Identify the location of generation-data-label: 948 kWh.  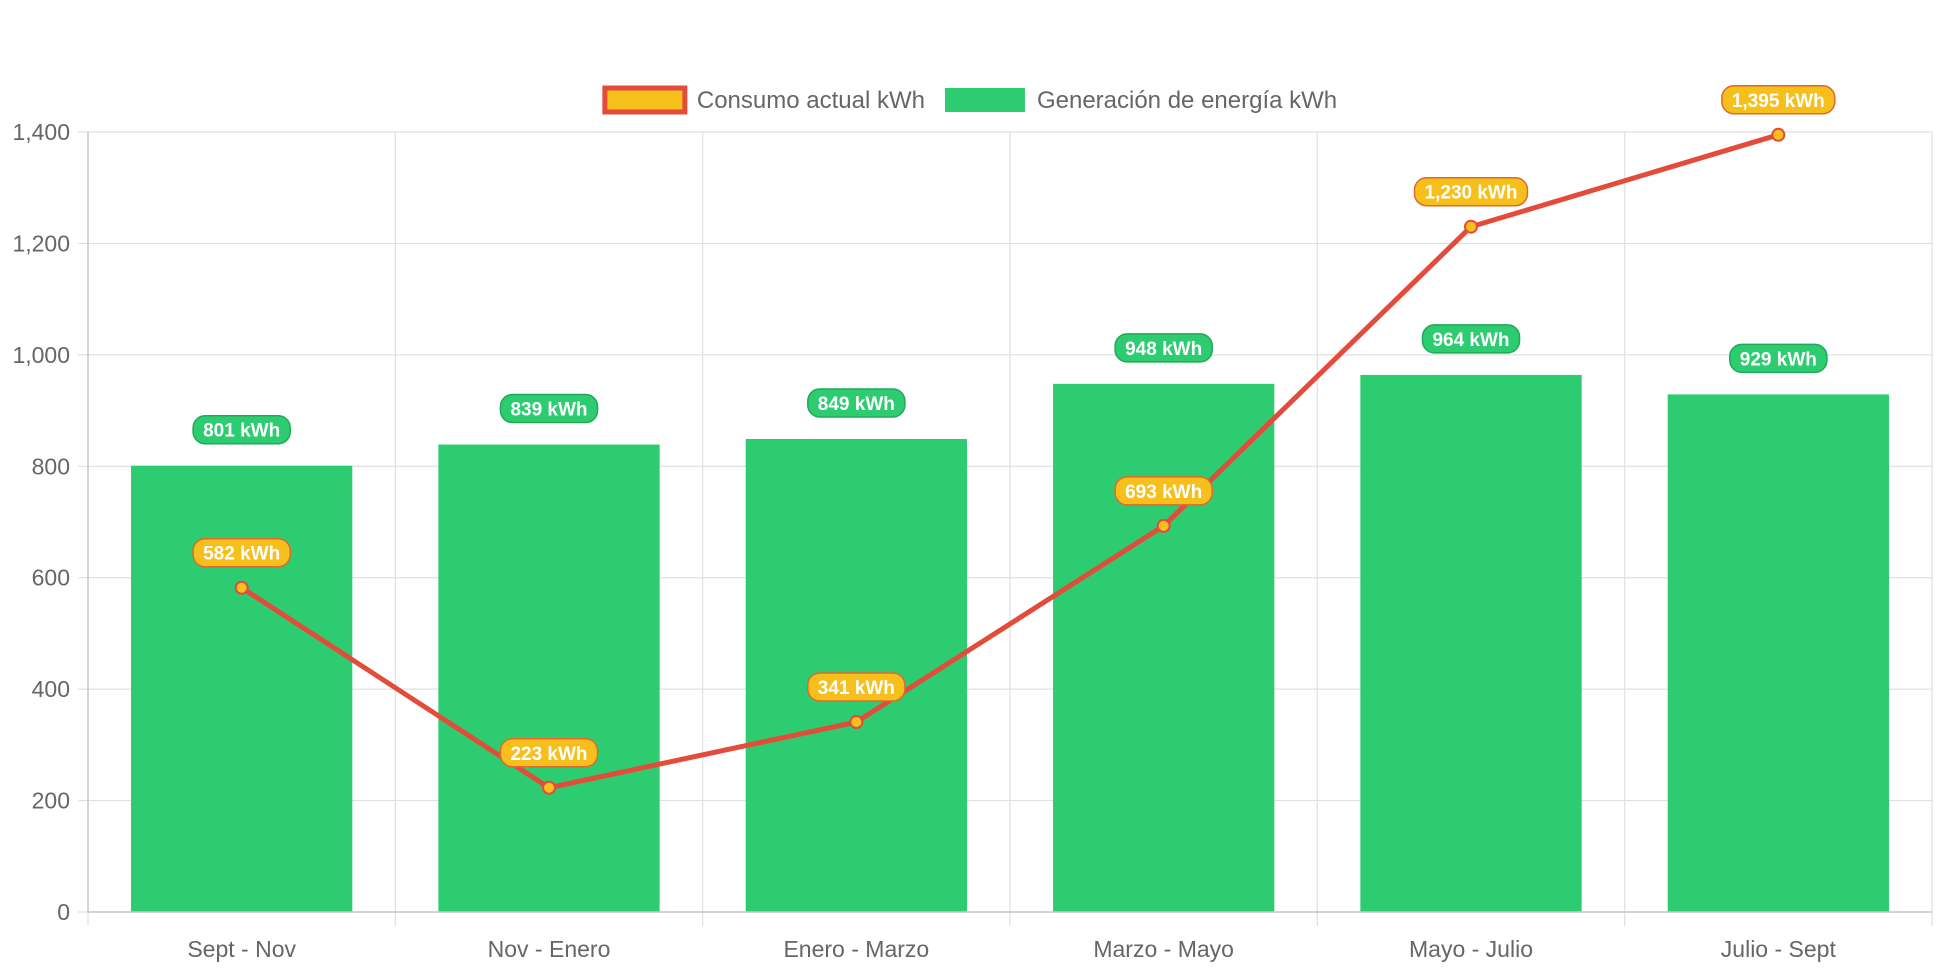
(1163, 348).